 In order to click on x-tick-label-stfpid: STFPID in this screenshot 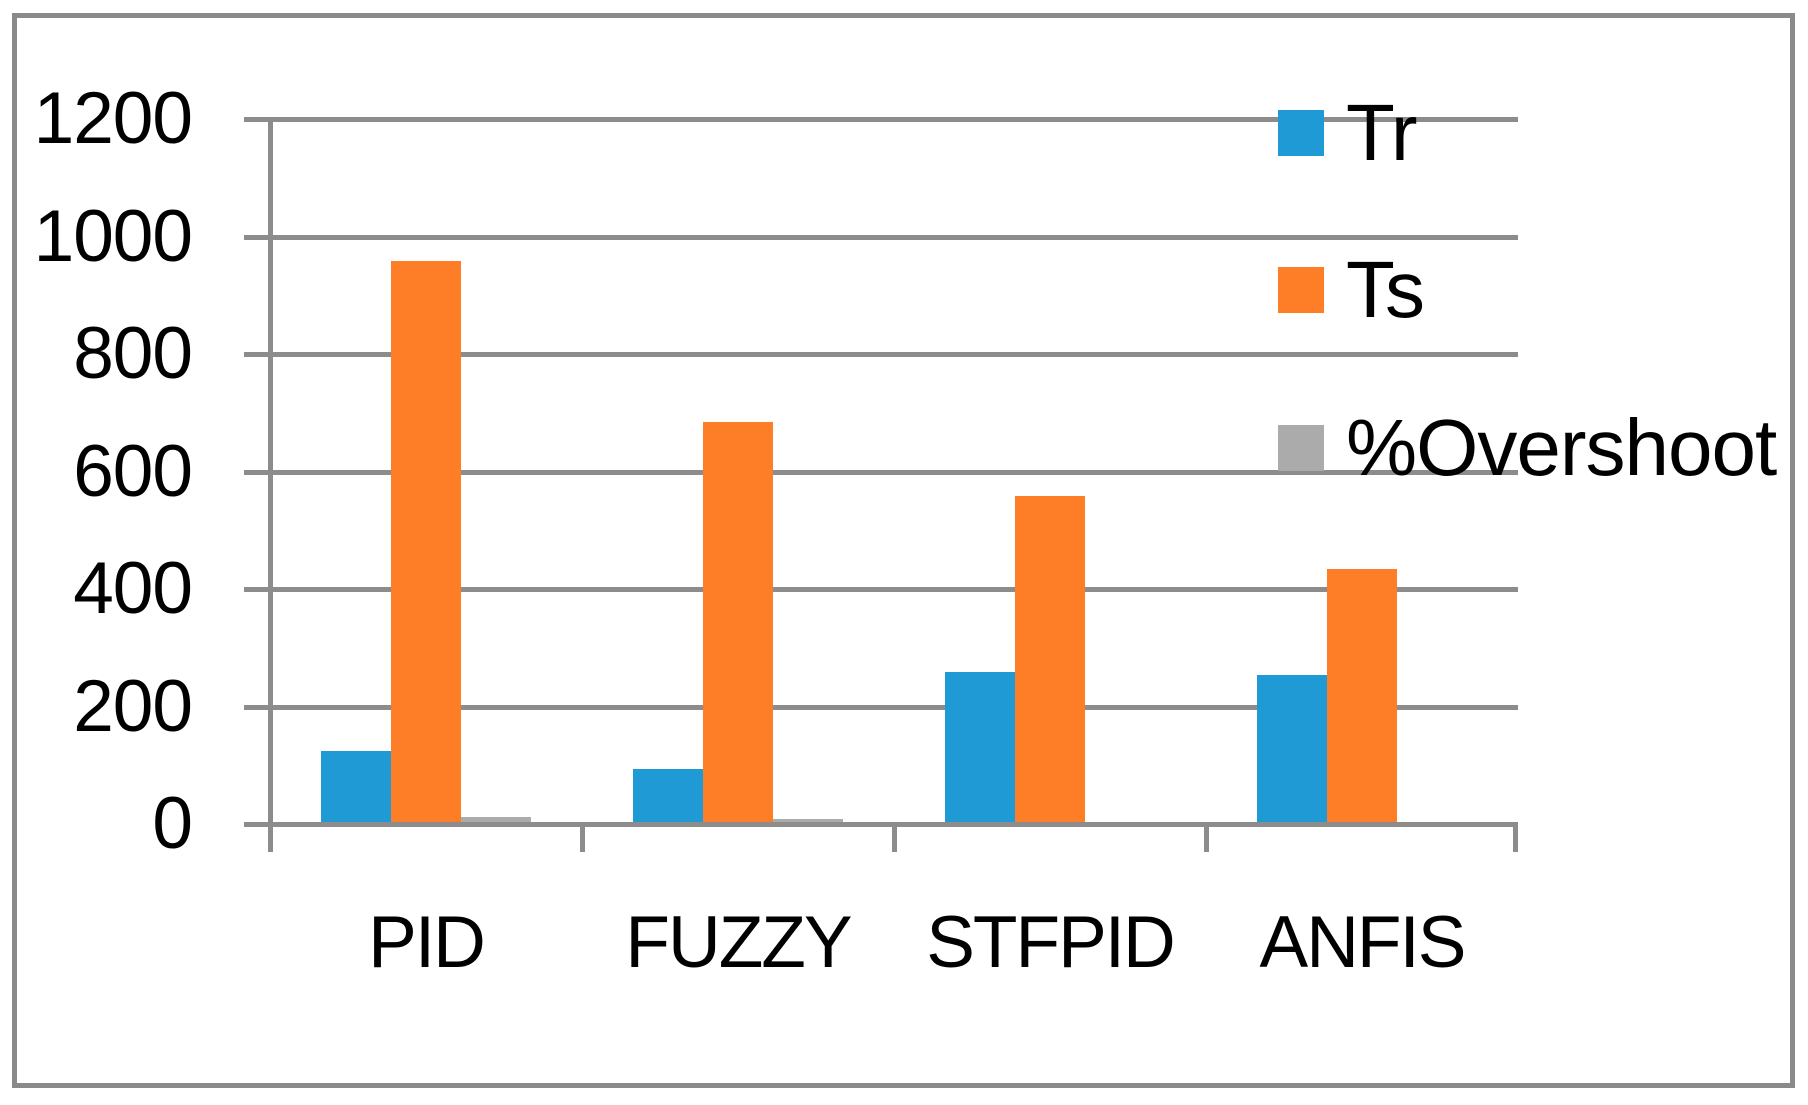, I will do `click(1051, 942)`.